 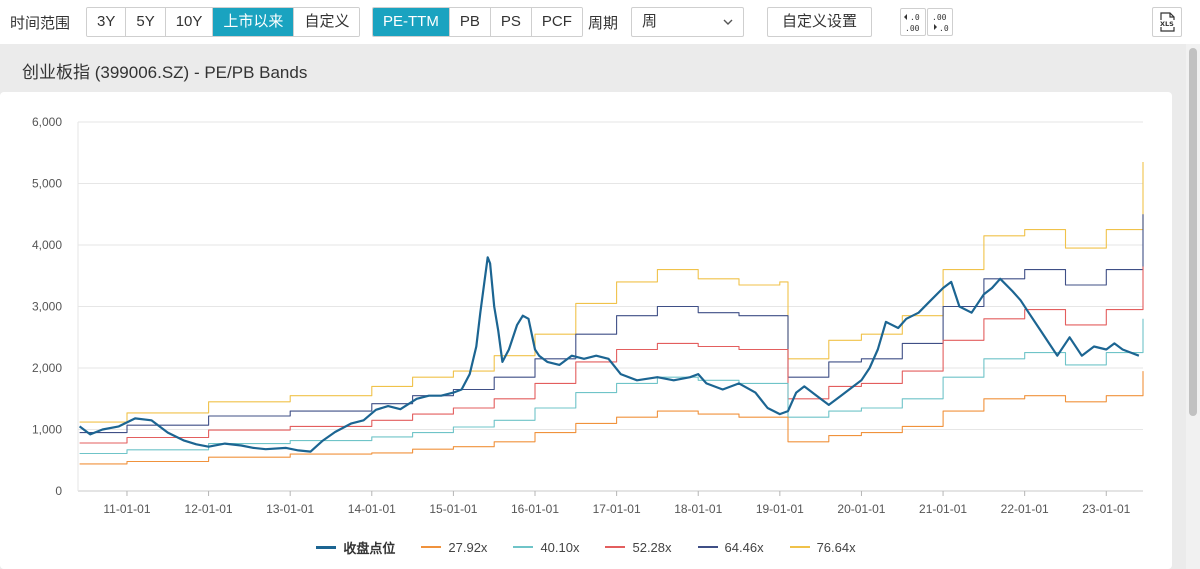 What do you see at coordinates (47, 430) in the screenshot?
I see `y-tick-label: 1,000` at bounding box center [47, 430].